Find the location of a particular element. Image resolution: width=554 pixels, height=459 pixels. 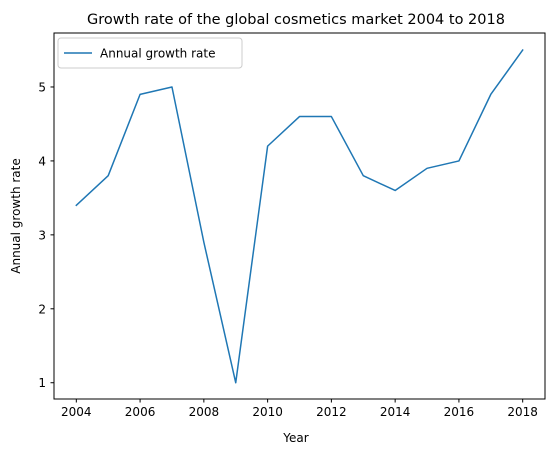

x-tick-label: 2006 is located at coordinates (140, 412).